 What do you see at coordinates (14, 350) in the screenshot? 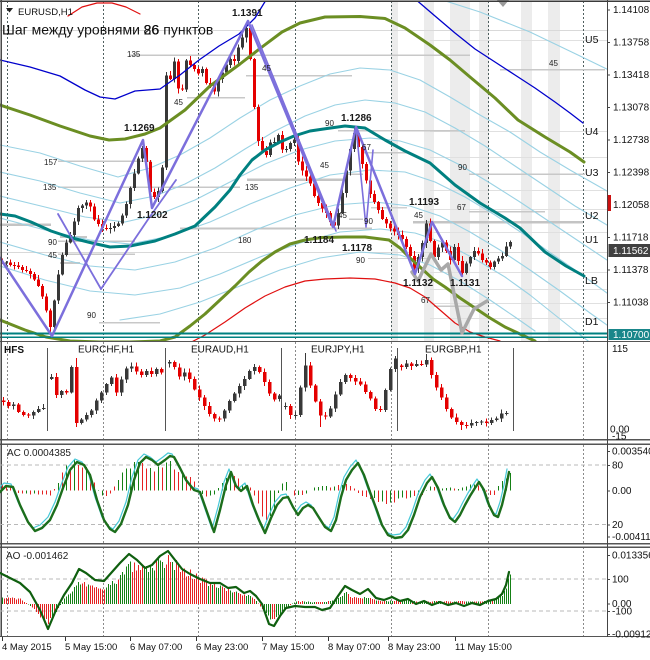
I see `svg-text: HFS` at bounding box center [14, 350].